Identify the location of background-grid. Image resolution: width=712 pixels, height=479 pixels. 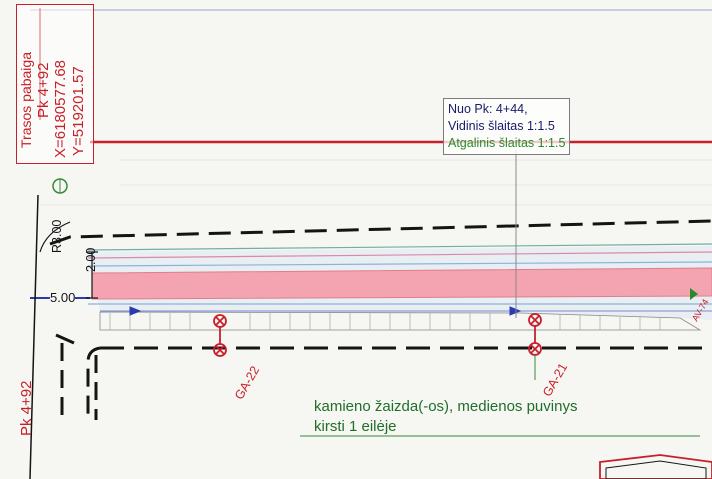
(376, 182).